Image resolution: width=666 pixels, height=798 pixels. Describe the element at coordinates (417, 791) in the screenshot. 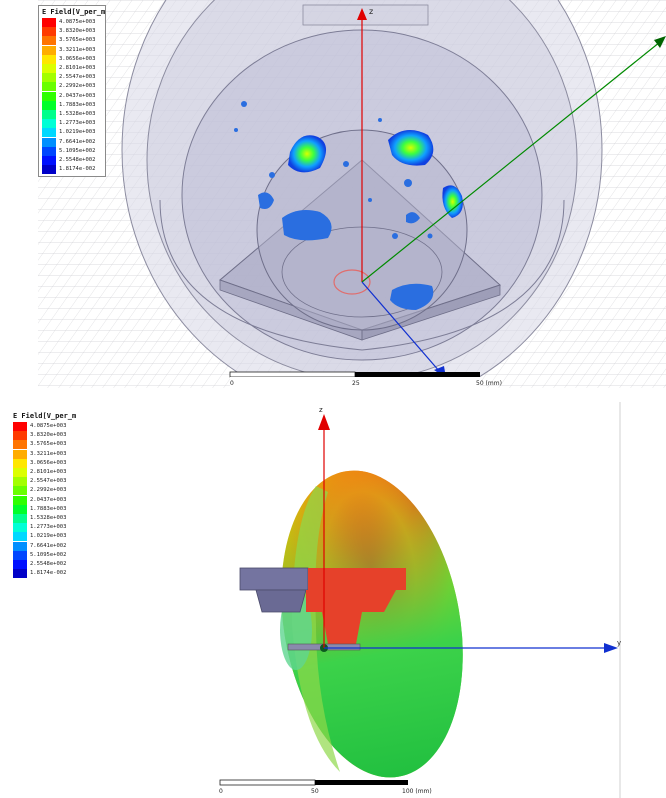

I see `scale-tick-100: 100 (mm)` at that location.